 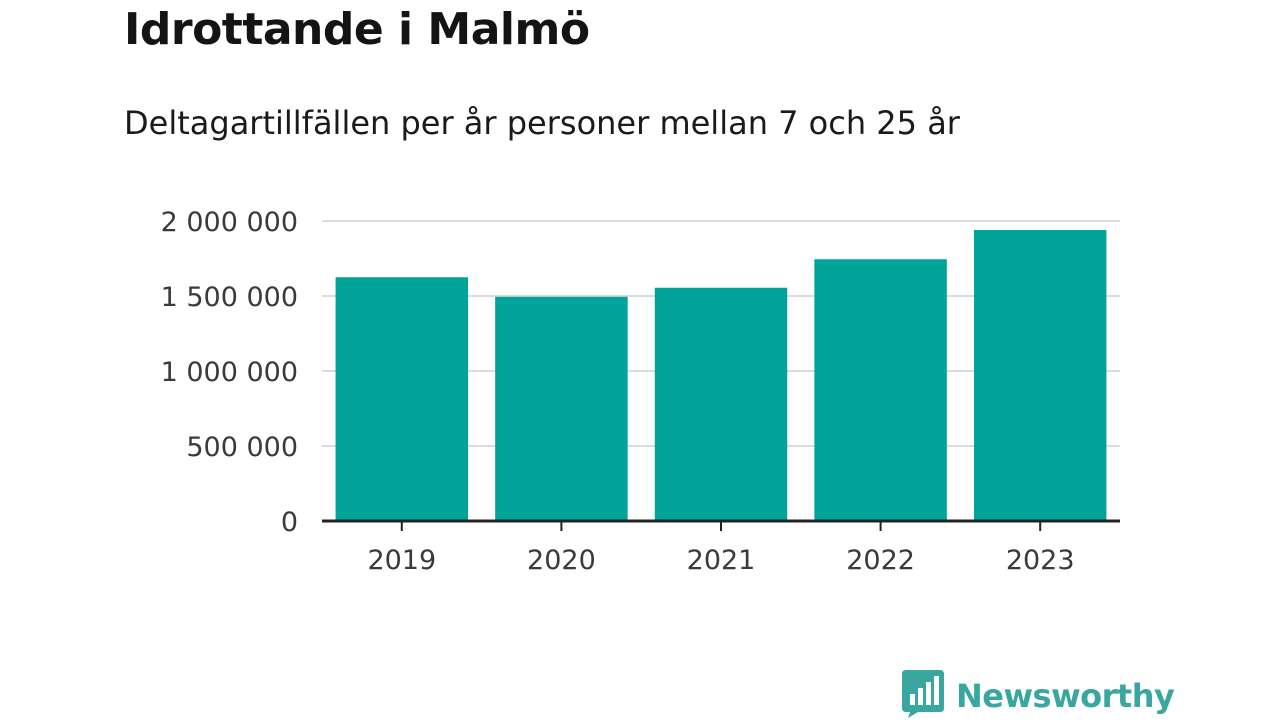 What do you see at coordinates (401, 560) in the screenshot?
I see `x-tick-label: 2019` at bounding box center [401, 560].